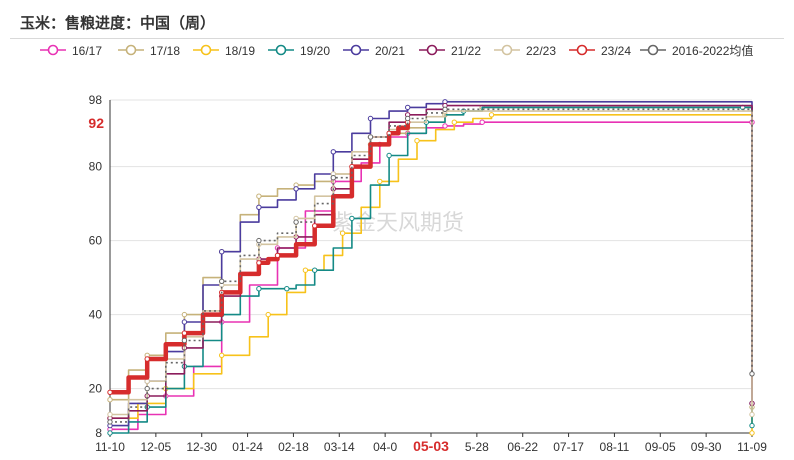  What do you see at coordinates (87, 51) in the screenshot?
I see `legend-label: 16/17` at bounding box center [87, 51].